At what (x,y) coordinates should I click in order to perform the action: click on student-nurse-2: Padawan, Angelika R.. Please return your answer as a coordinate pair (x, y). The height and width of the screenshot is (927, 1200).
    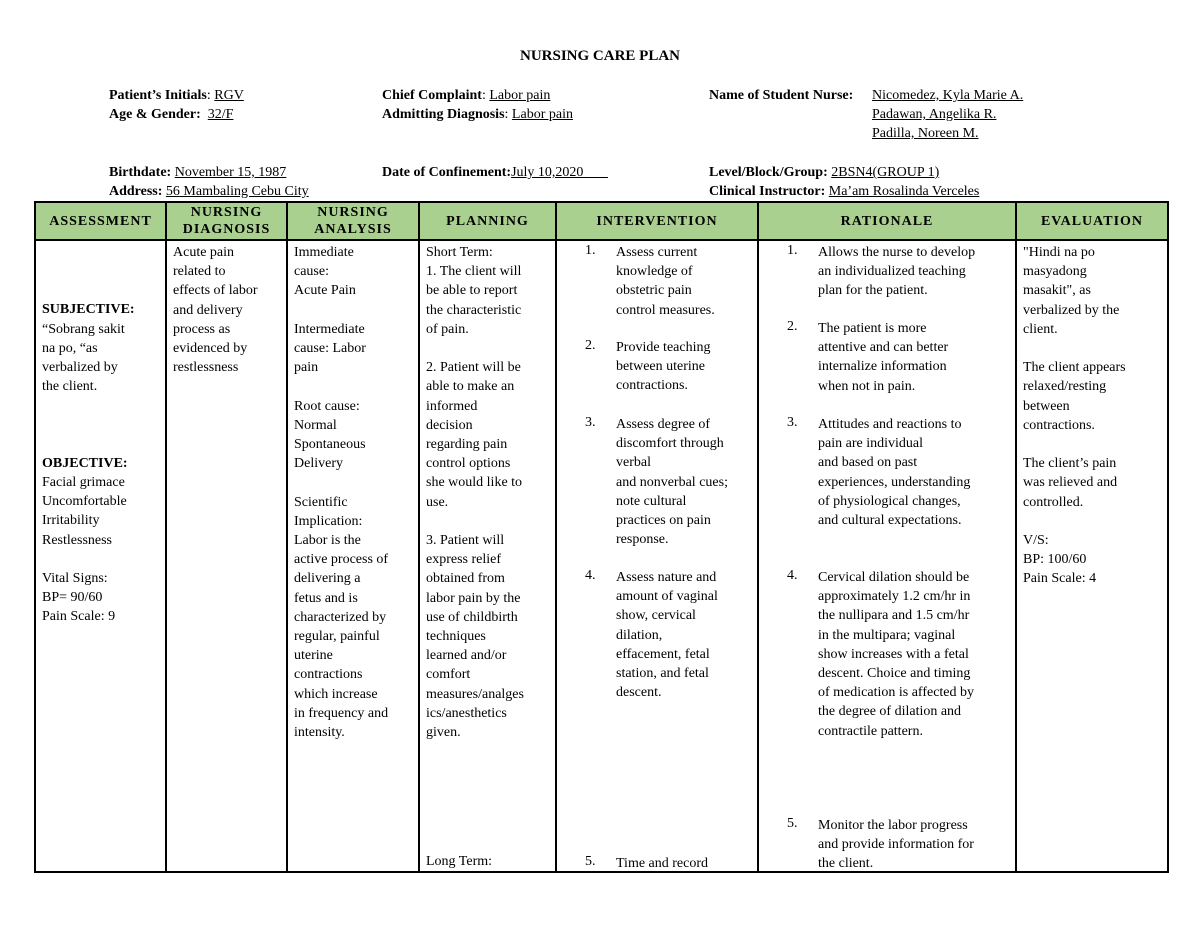
    Looking at the image, I should click on (934, 114).